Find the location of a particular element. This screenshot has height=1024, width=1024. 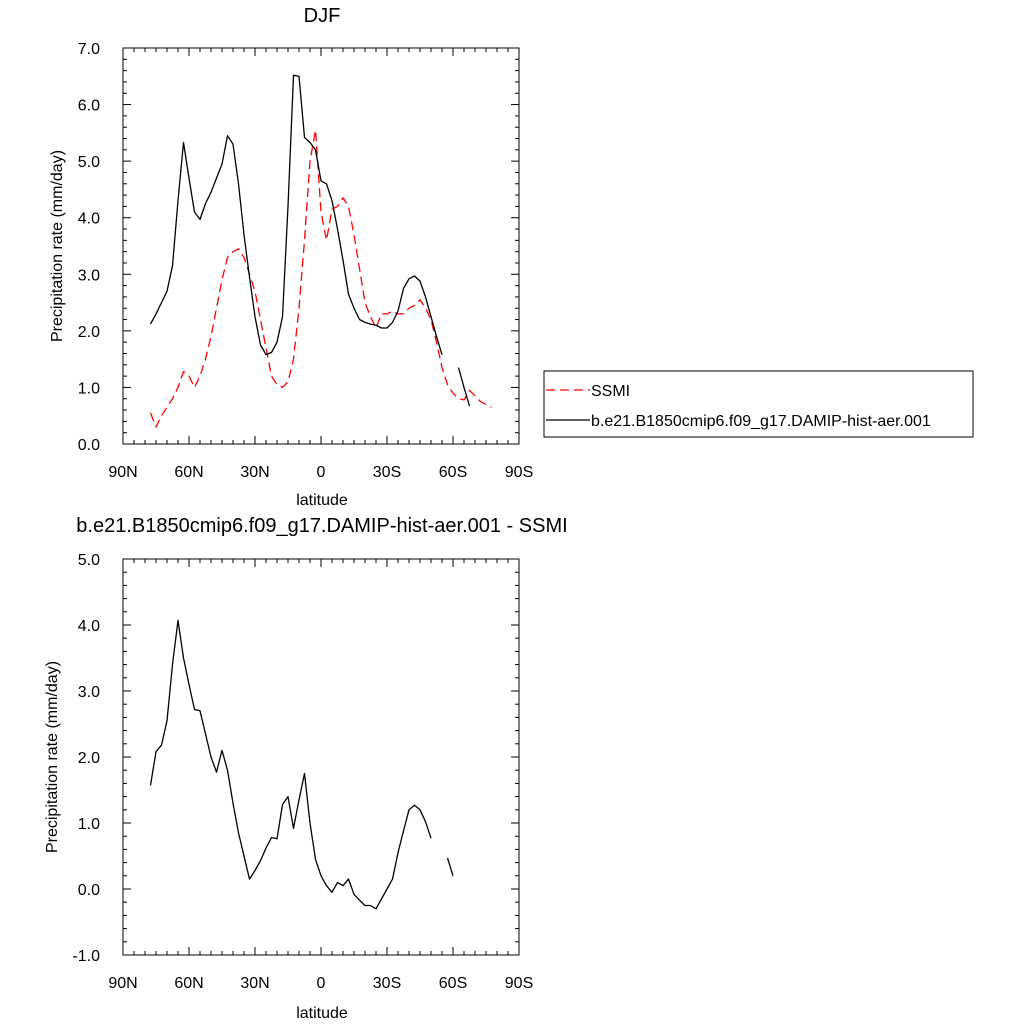

y-tick-label: 7.0 is located at coordinates (89, 49).